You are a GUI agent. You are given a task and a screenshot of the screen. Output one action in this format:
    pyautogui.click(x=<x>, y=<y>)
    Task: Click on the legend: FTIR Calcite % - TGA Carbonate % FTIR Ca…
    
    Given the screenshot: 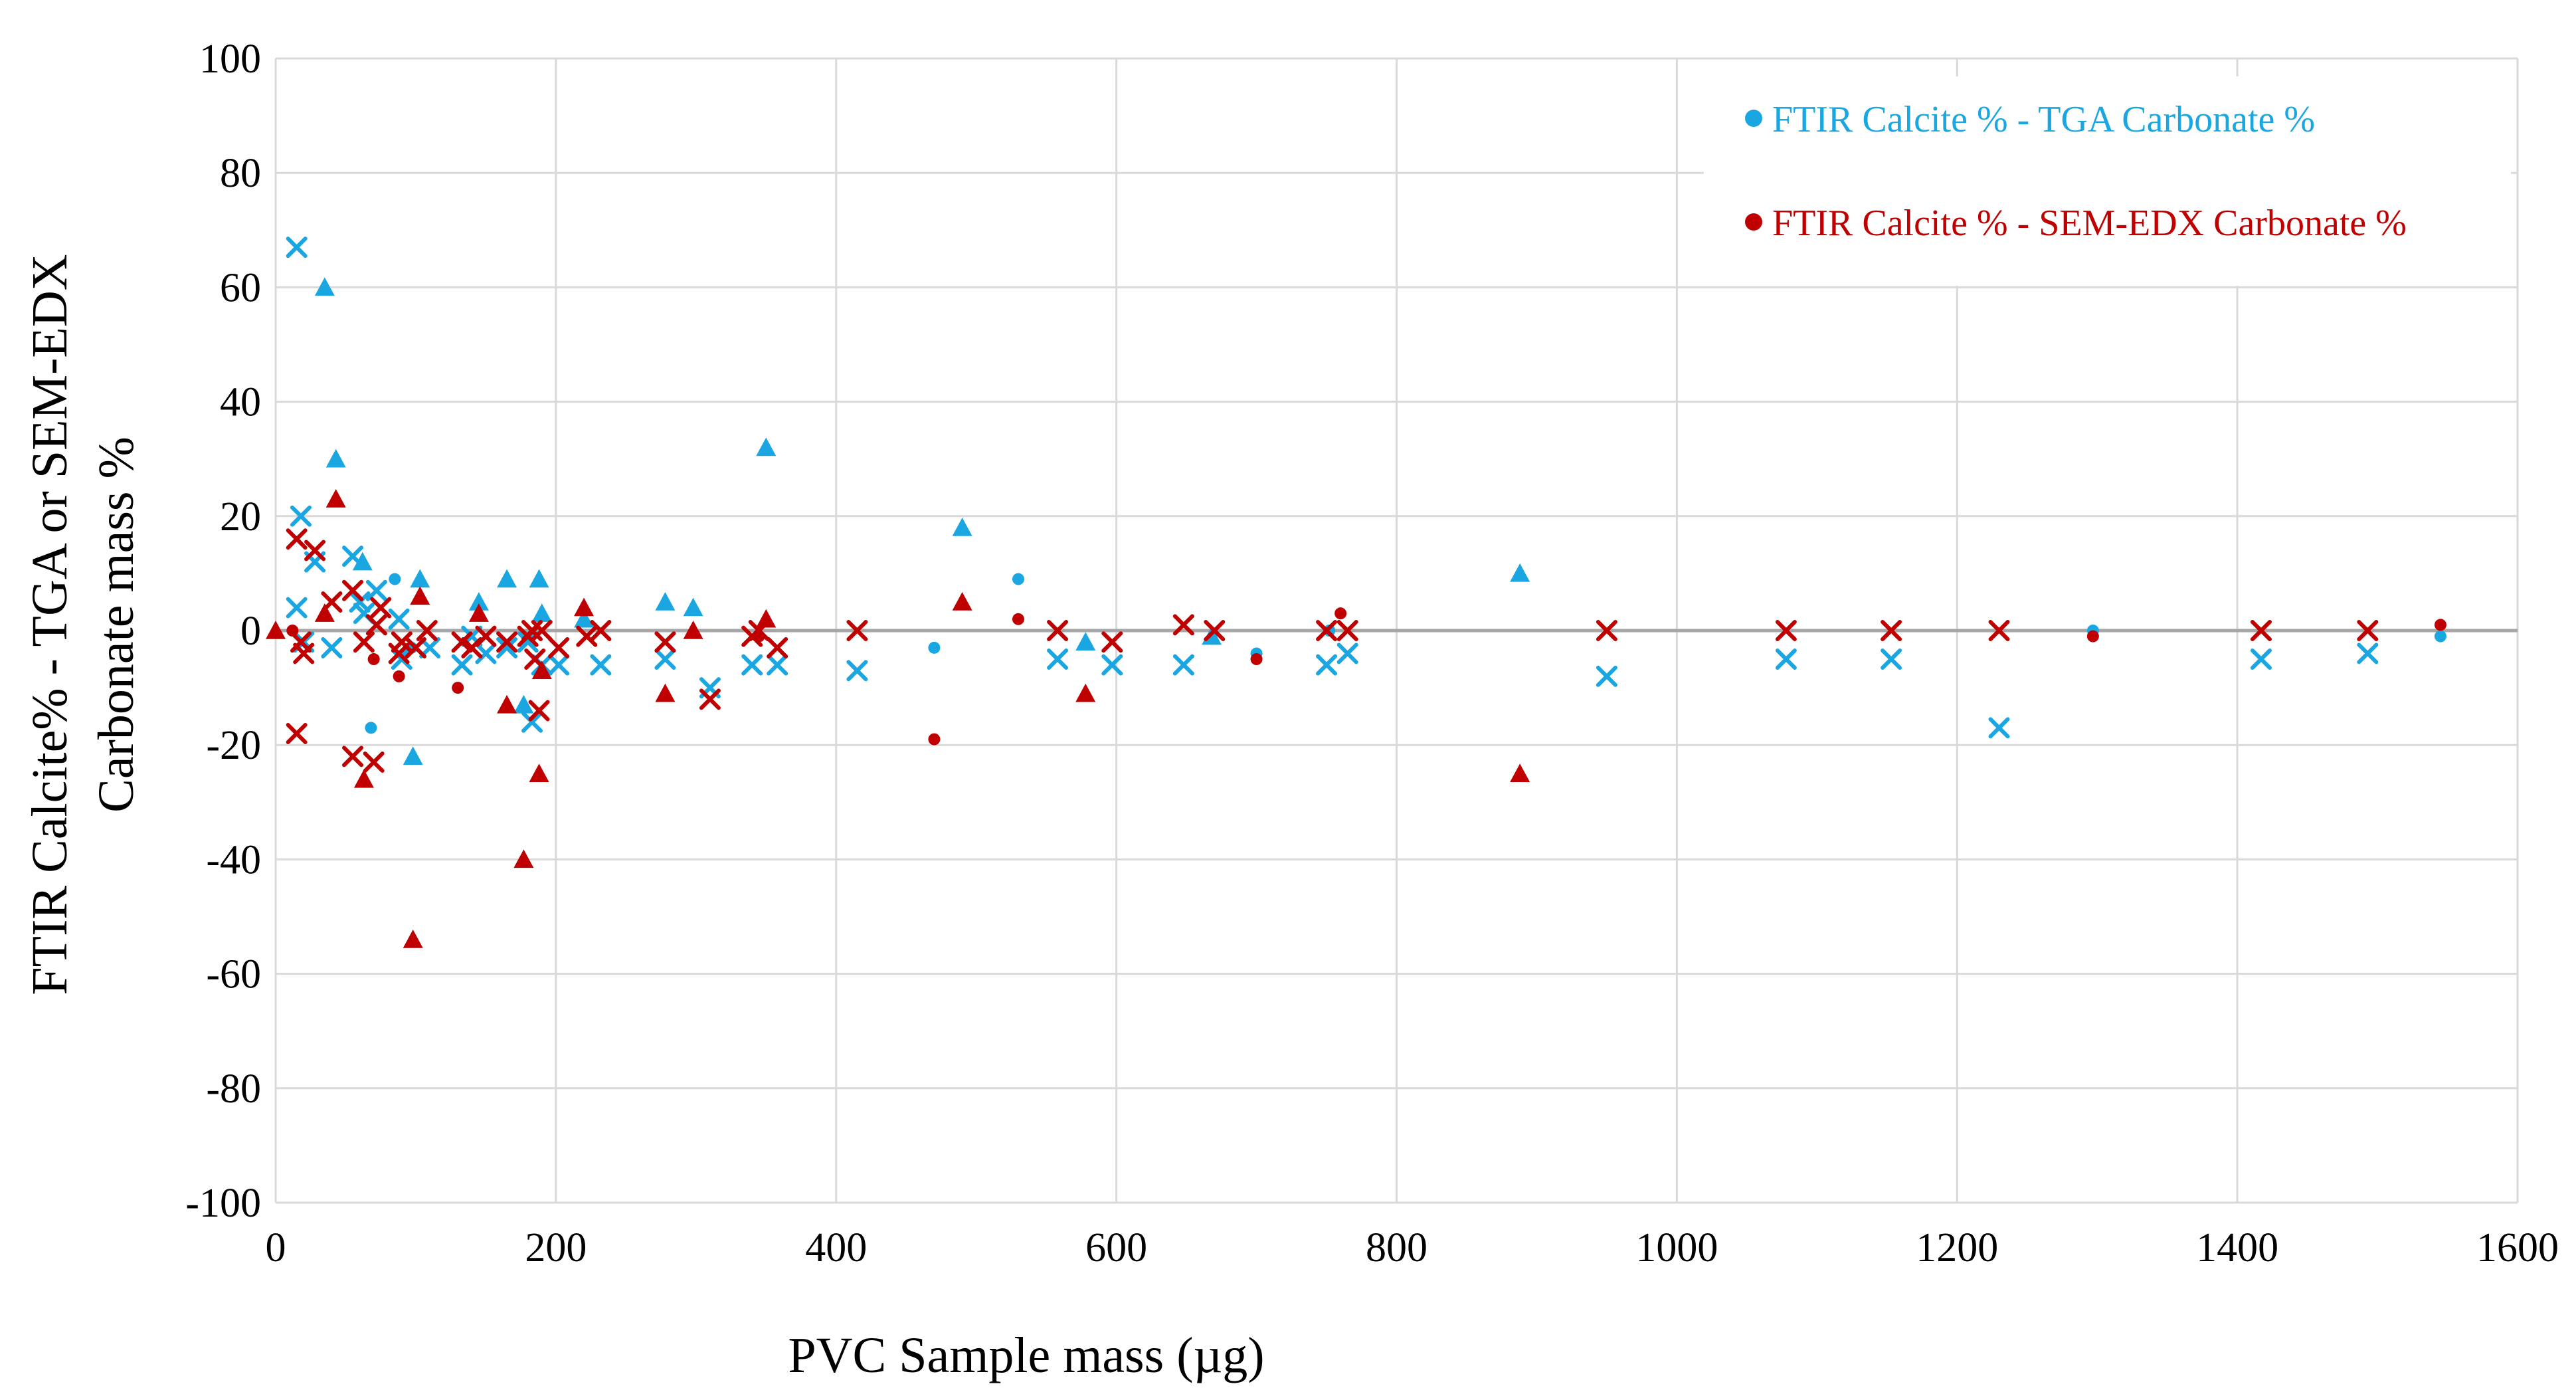 What is the action you would take?
    pyautogui.click(x=2107, y=181)
    